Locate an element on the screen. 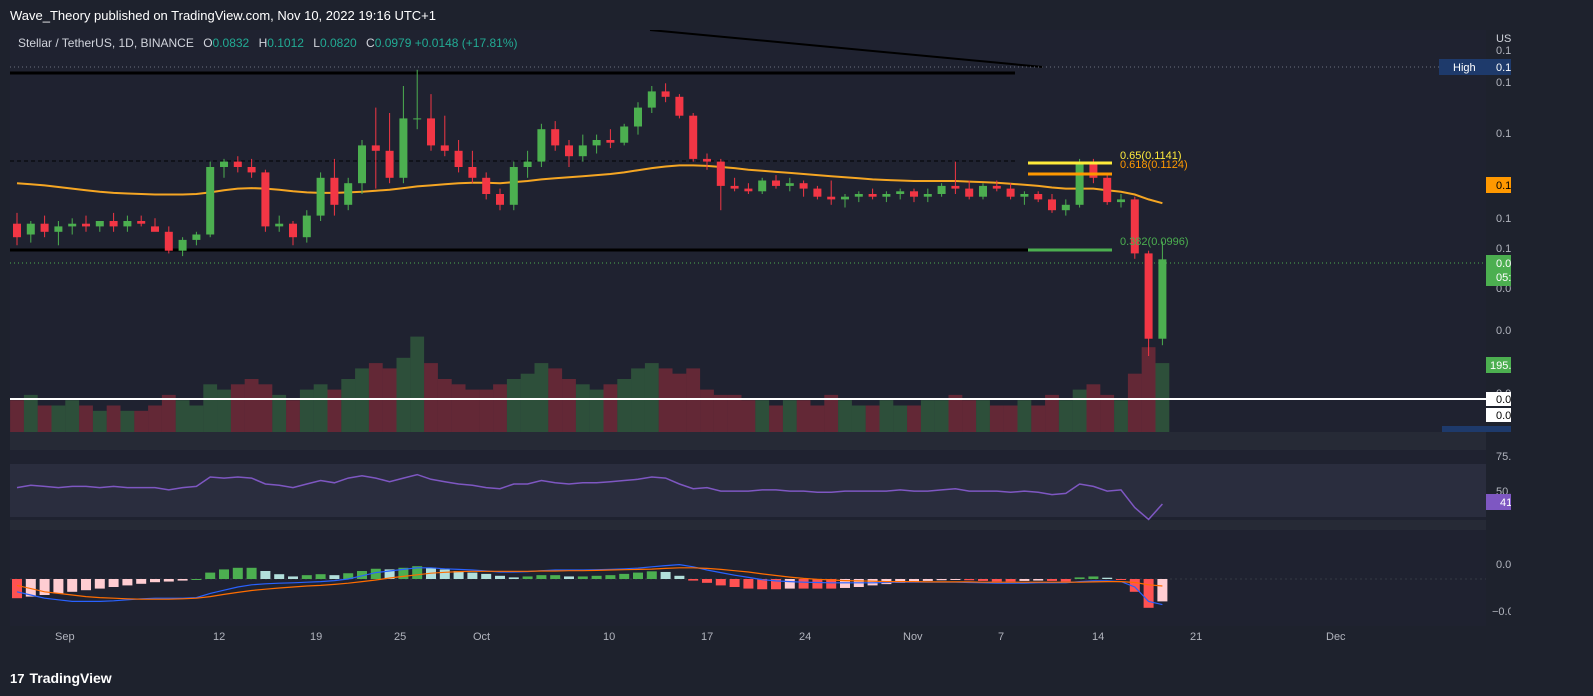 The height and width of the screenshot is (696, 1593). macd-pane is located at coordinates (748, 578).